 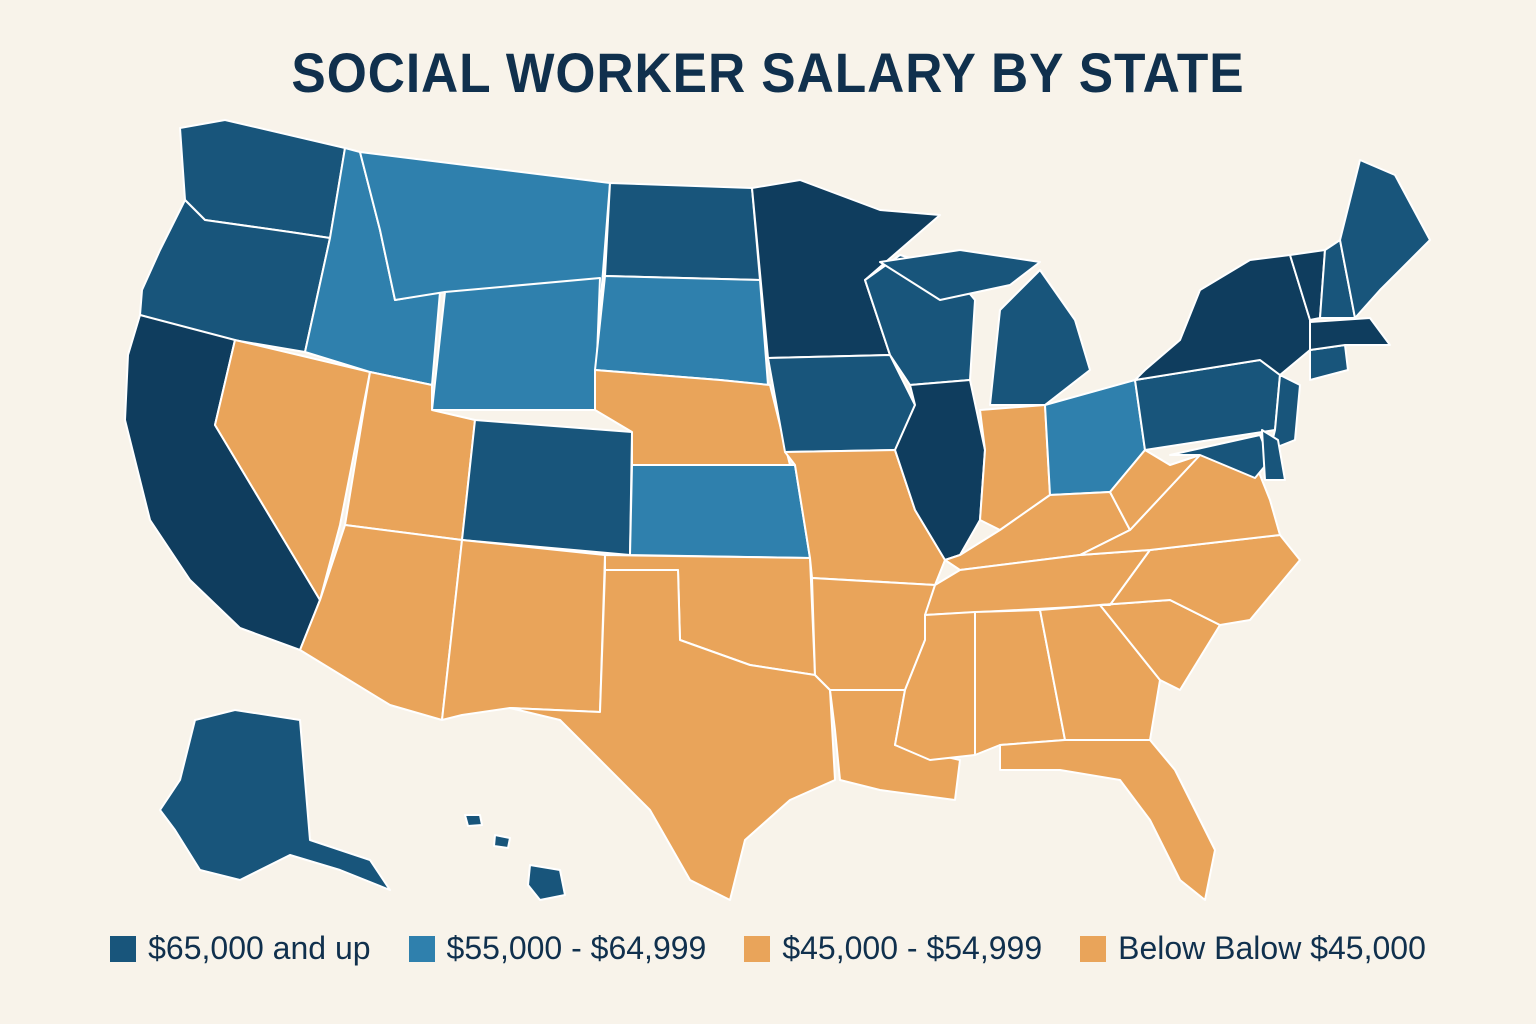 I want to click on state-GA, so click(x=1100, y=672).